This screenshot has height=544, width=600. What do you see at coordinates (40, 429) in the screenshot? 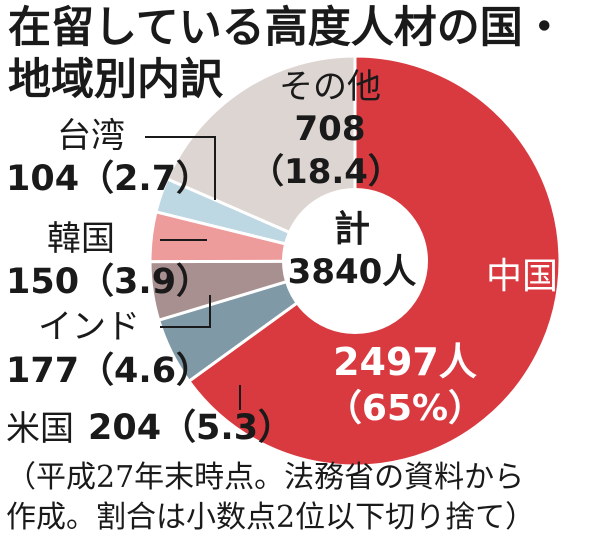
I see `label-usa-name: 米国` at bounding box center [40, 429].